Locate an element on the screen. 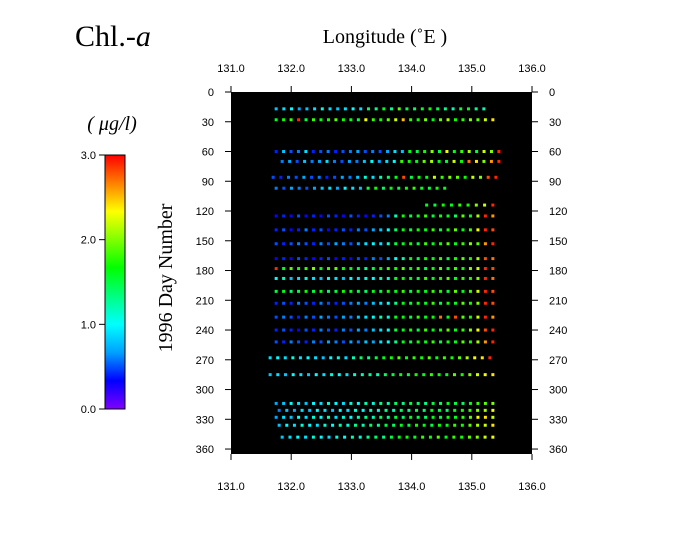 This screenshot has height=550, width=700. y-tick-label-right: 150 is located at coordinates (558, 242).